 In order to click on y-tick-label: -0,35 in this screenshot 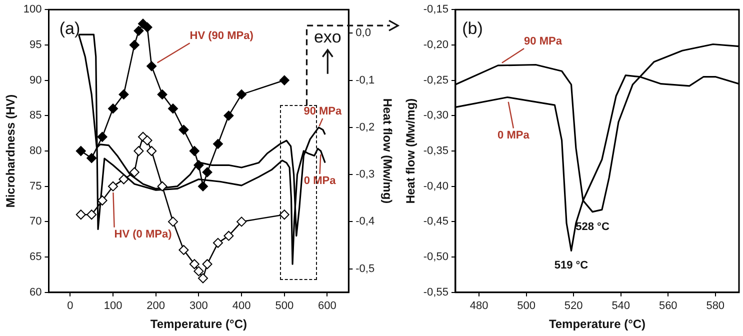, I will do `click(435, 151)`.